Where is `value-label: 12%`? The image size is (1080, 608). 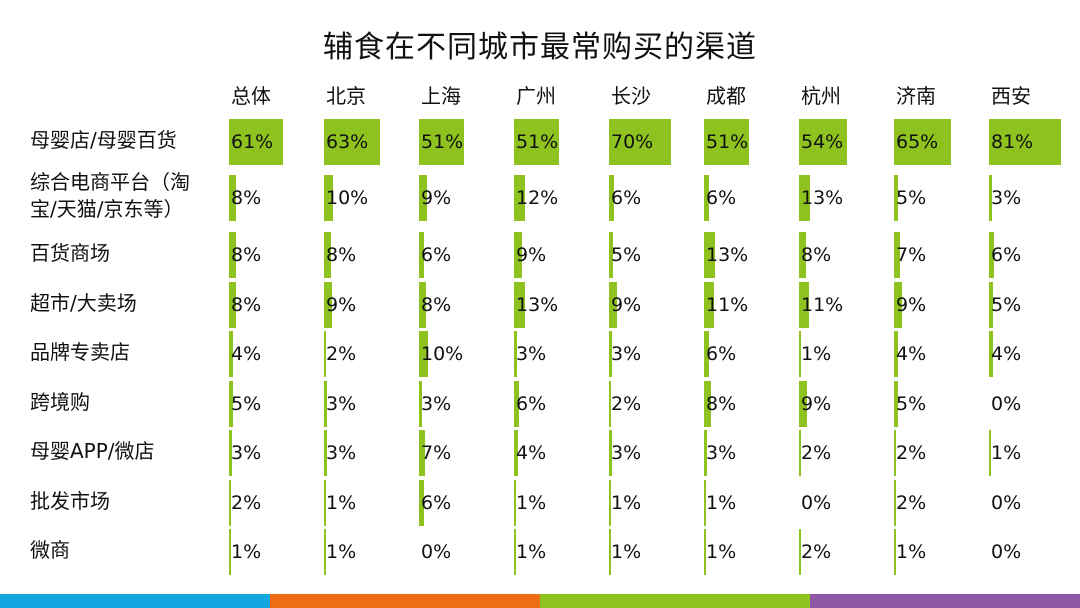
value-label: 12% is located at coordinates (537, 198).